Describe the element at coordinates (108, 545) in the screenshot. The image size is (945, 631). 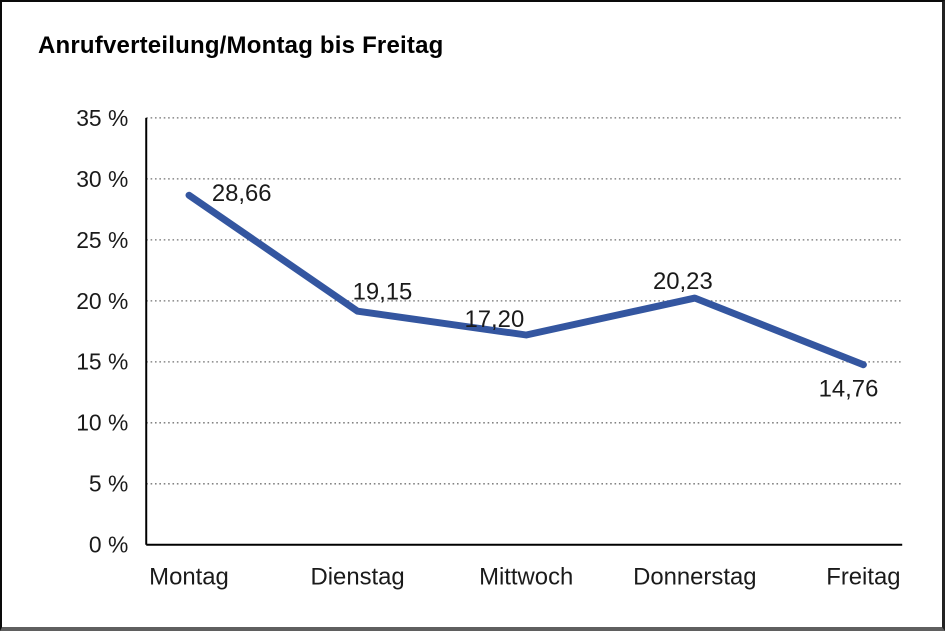
I see `y-tick-label: 0 %` at that location.